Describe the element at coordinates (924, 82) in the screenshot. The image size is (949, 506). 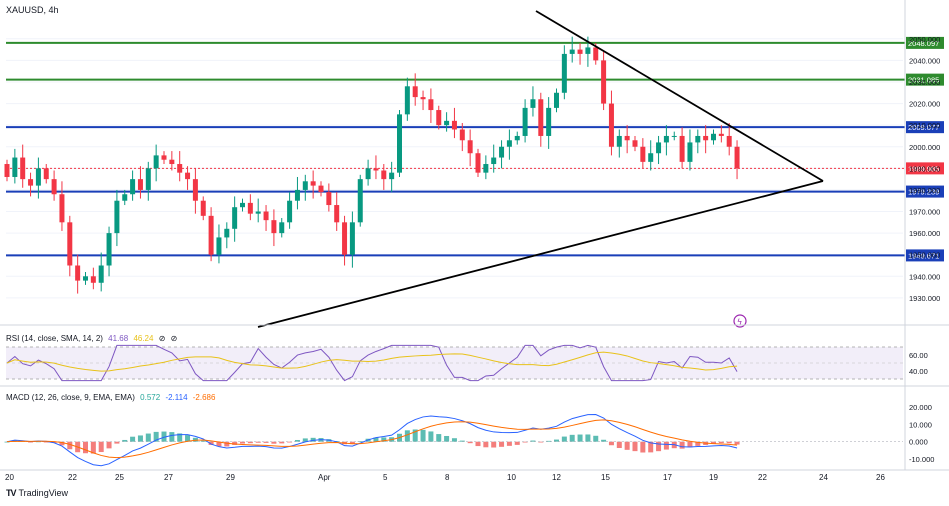
I see `price-tick-label: 2030.000` at that location.